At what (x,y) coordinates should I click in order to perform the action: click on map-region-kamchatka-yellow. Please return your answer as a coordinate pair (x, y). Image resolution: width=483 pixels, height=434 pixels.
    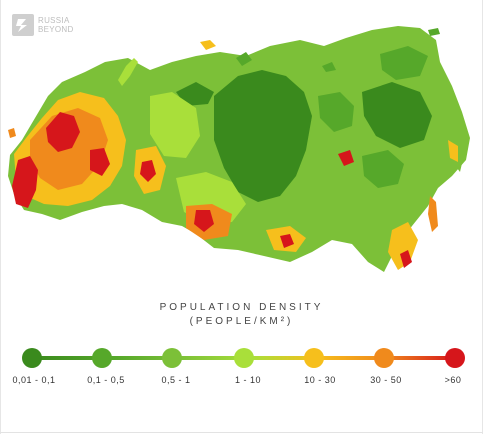
    Looking at the image, I should click on (453, 151).